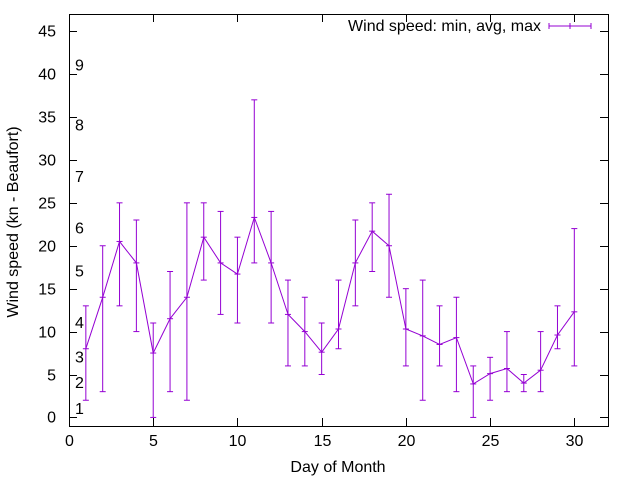 The width and height of the screenshot is (640, 480). I want to click on x-tick-label: 20, so click(407, 441).